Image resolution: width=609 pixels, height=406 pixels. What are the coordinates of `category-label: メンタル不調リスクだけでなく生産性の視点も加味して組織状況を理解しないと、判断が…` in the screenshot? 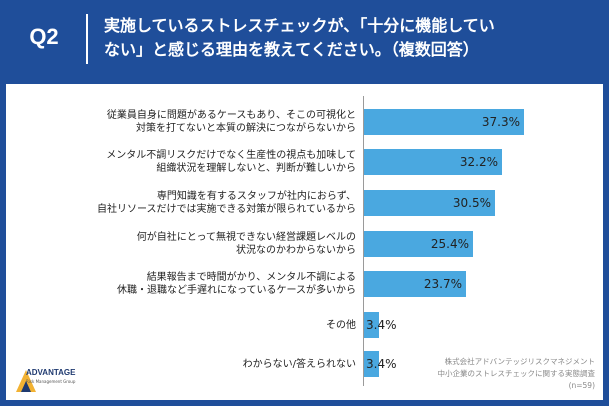 It's located at (196, 162).